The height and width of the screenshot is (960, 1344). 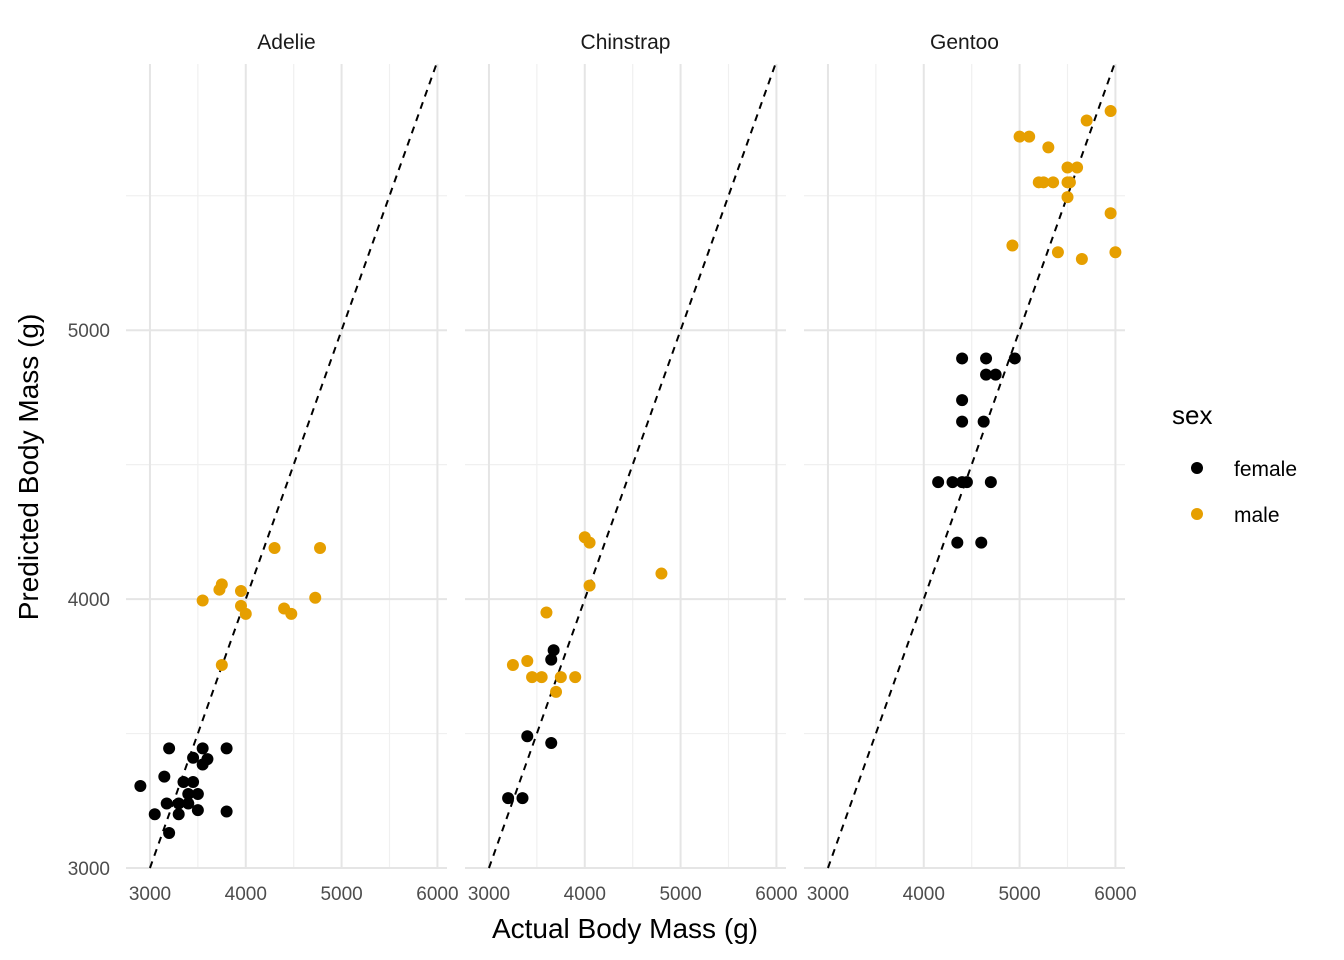 I want to click on facet-label: Adelie, so click(x=286, y=42).